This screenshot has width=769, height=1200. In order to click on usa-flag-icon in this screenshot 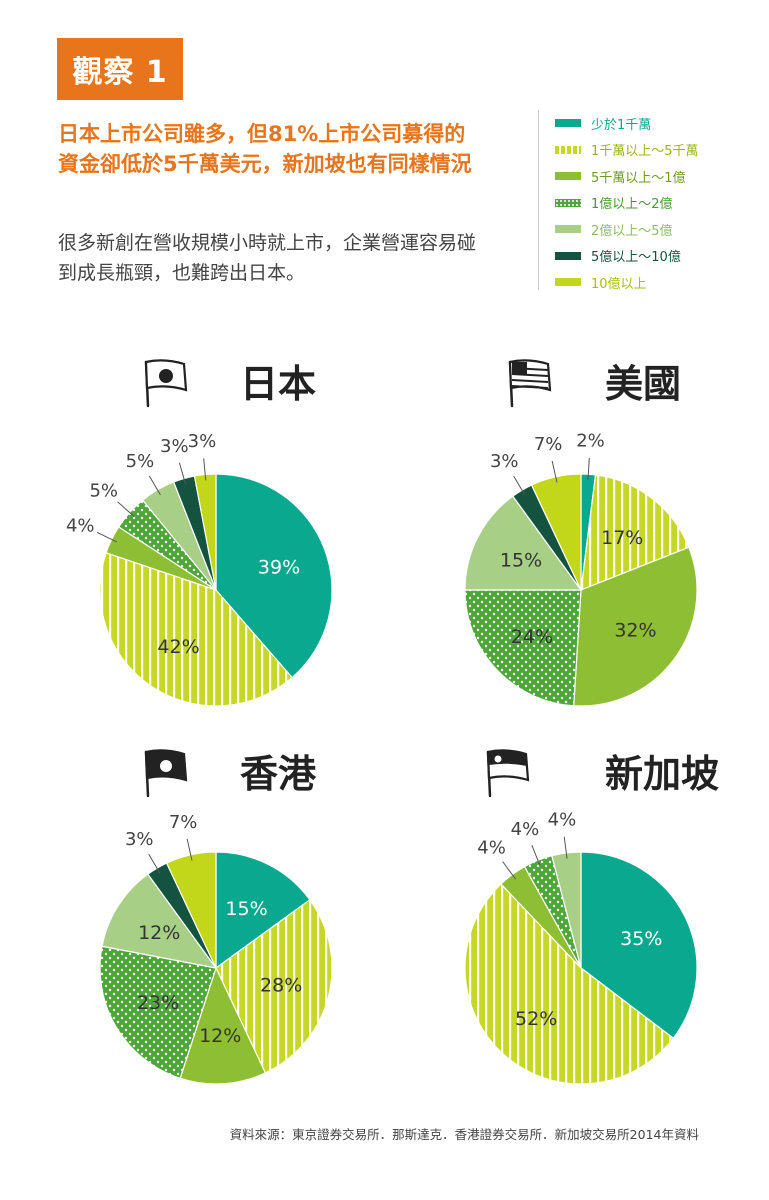, I will do `click(530, 383)`.